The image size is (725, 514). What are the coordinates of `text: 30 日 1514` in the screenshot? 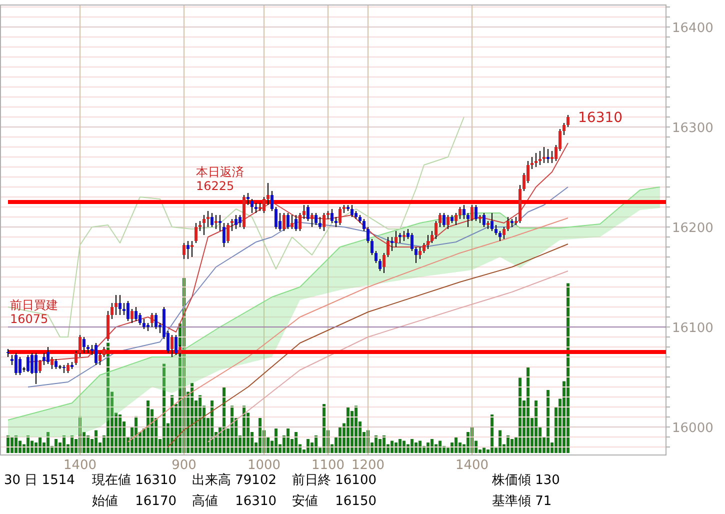 It's located at (39, 480).